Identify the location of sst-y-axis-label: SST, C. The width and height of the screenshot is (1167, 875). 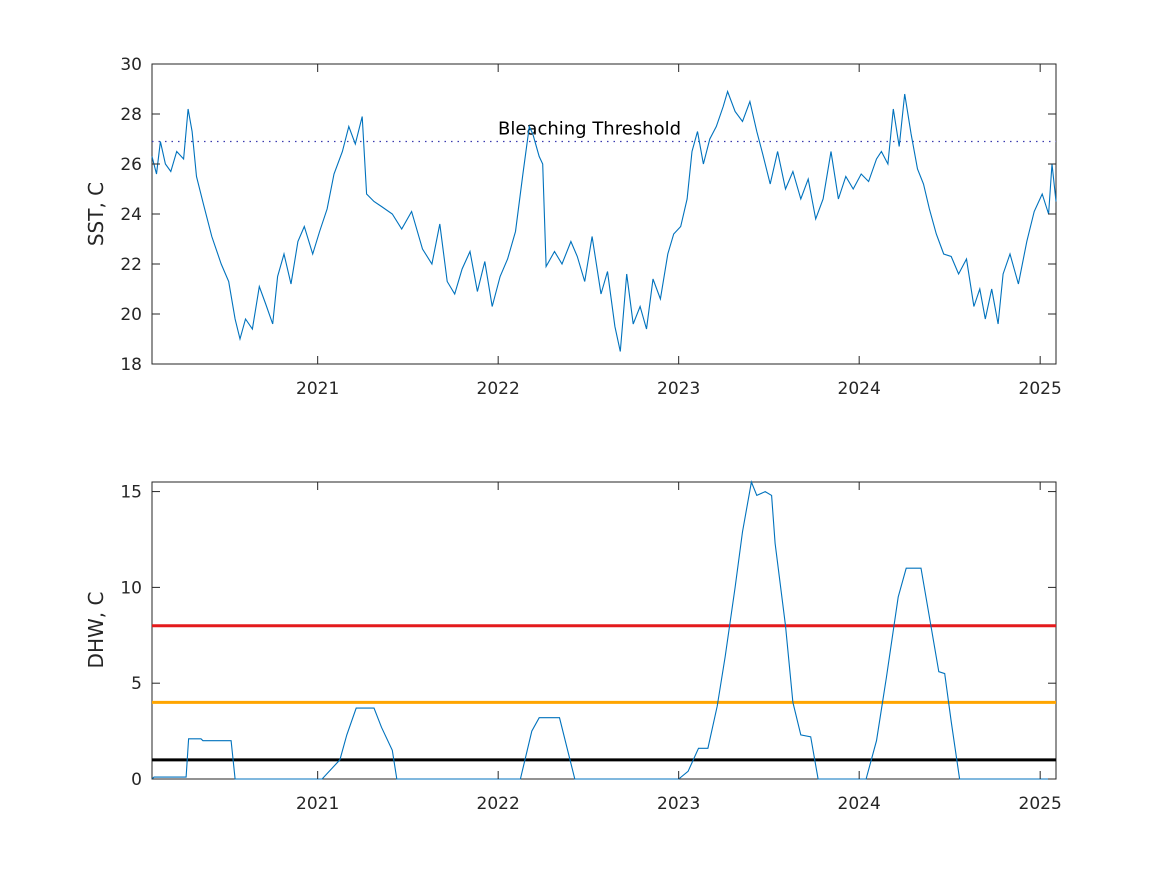
(96, 214).